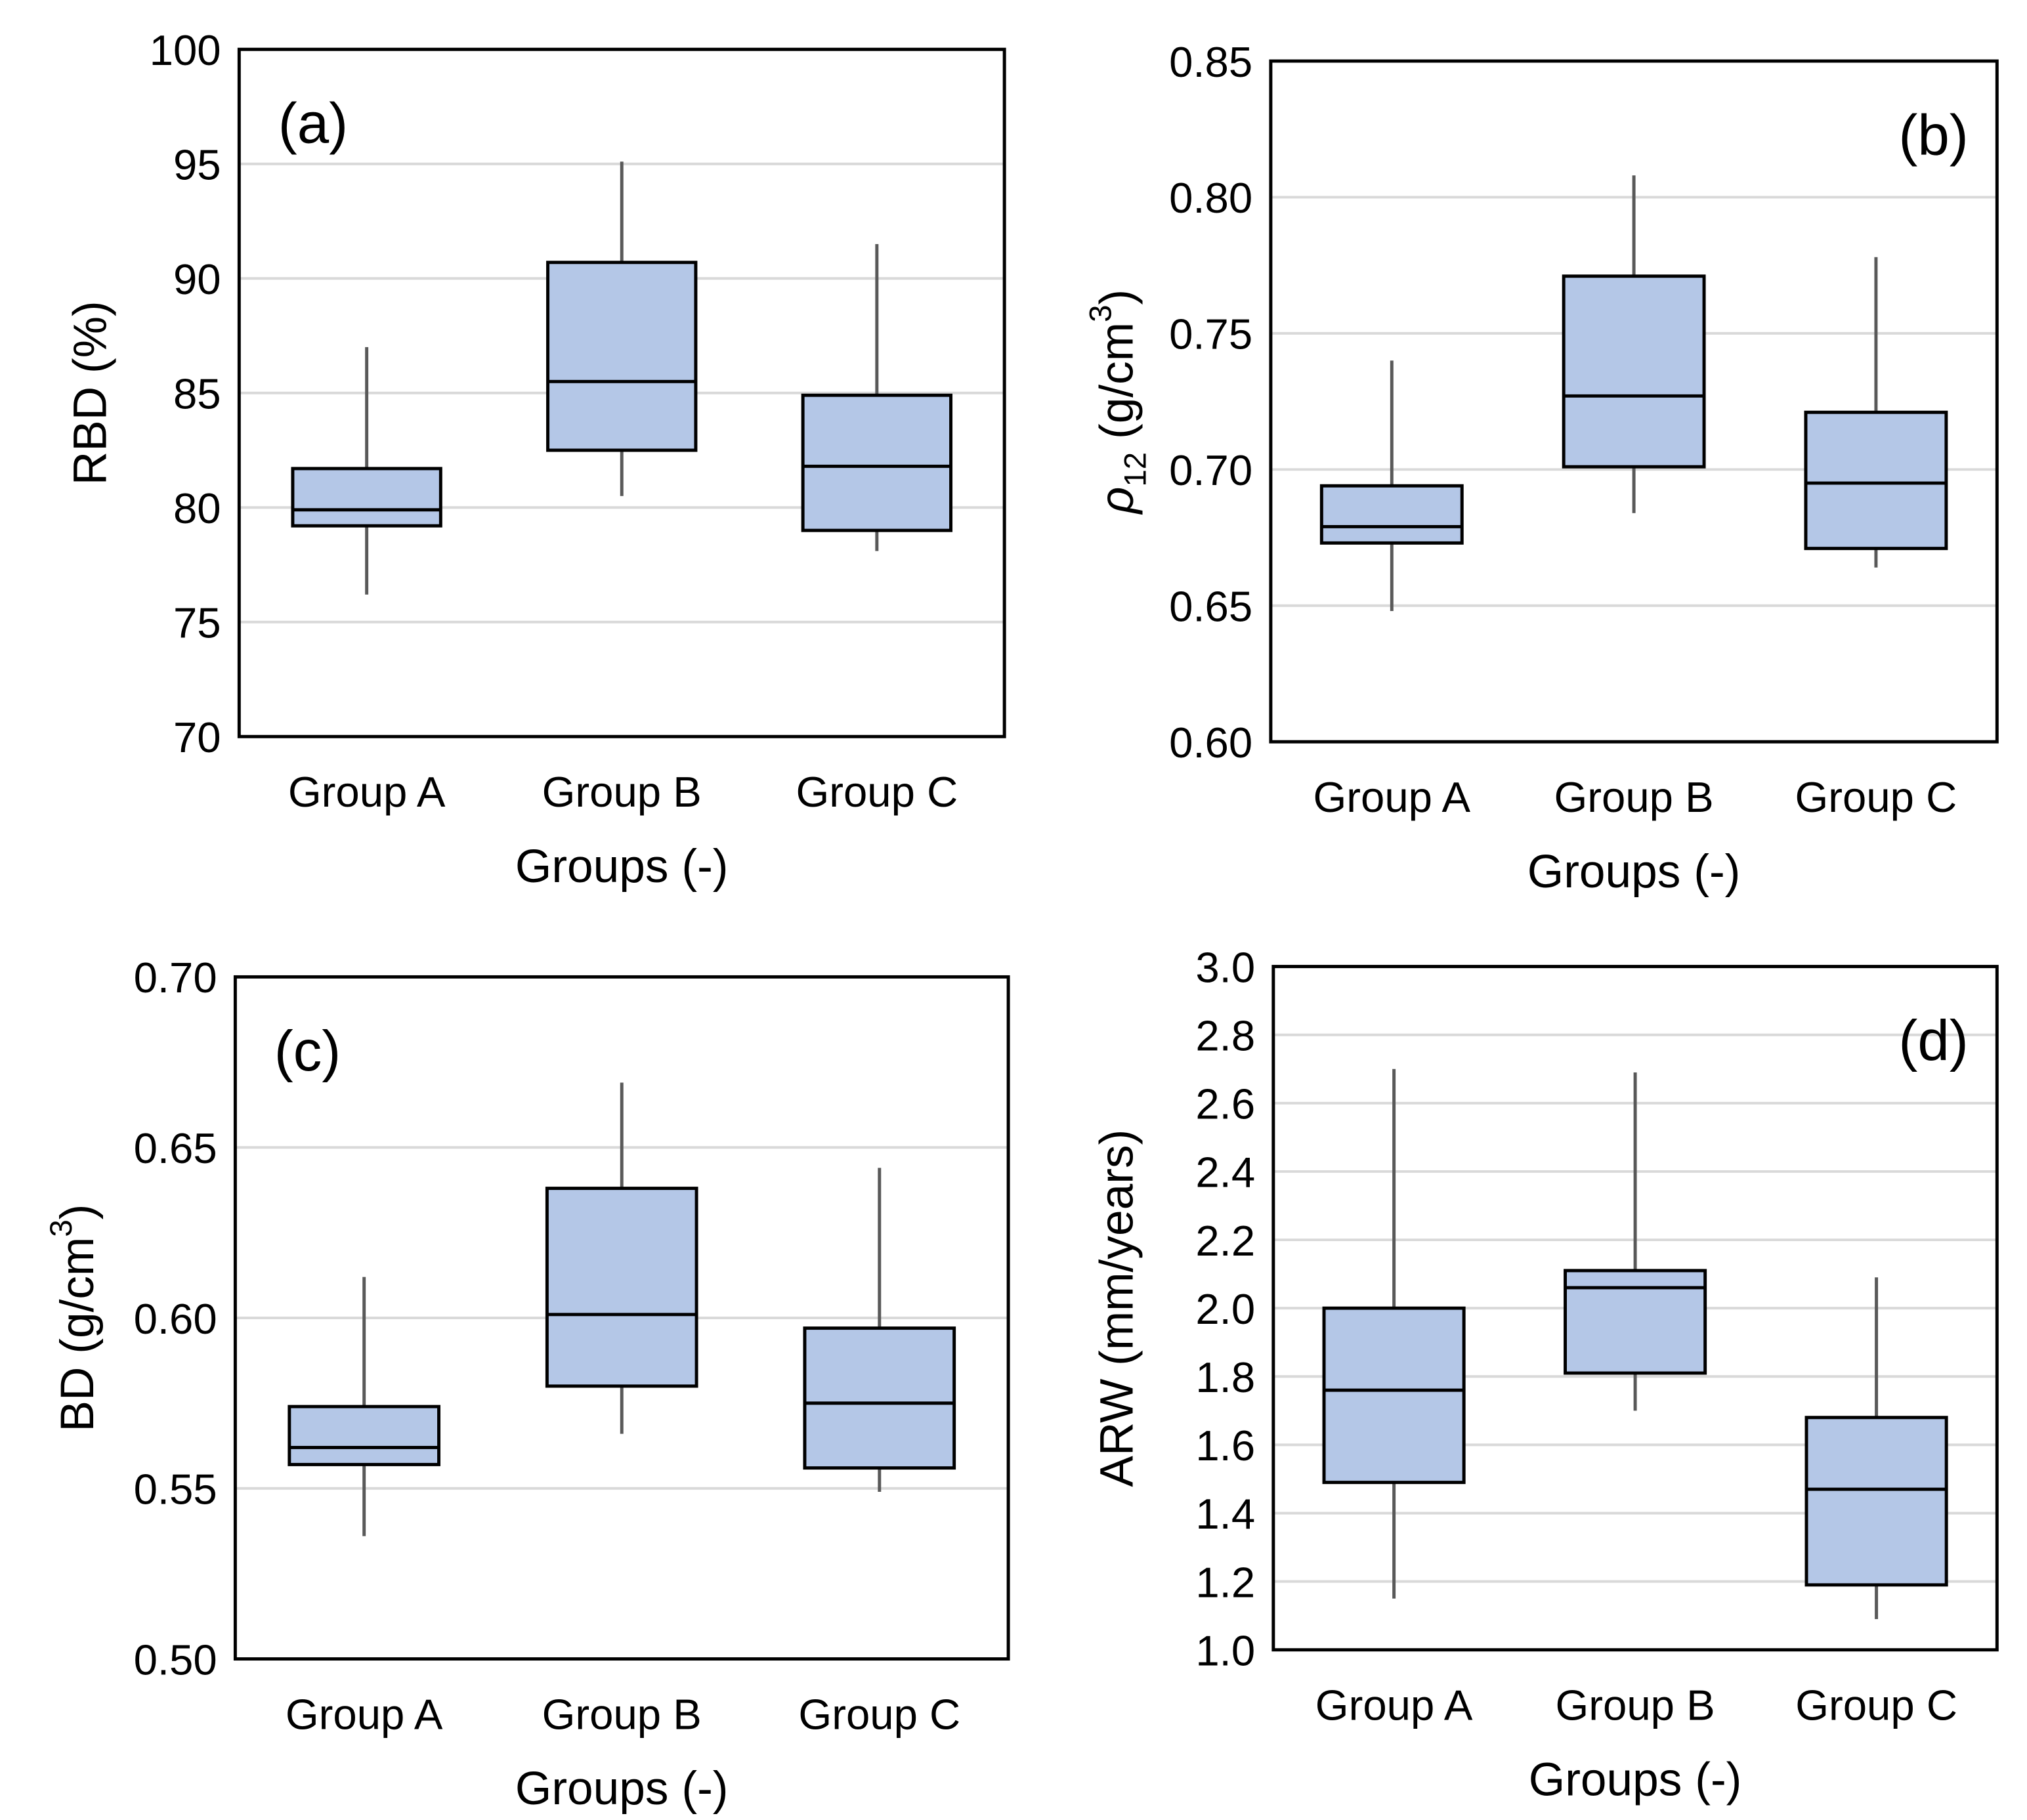  What do you see at coordinates (1225, 1035) in the screenshot?
I see `y-tick-label: 2.8` at bounding box center [1225, 1035].